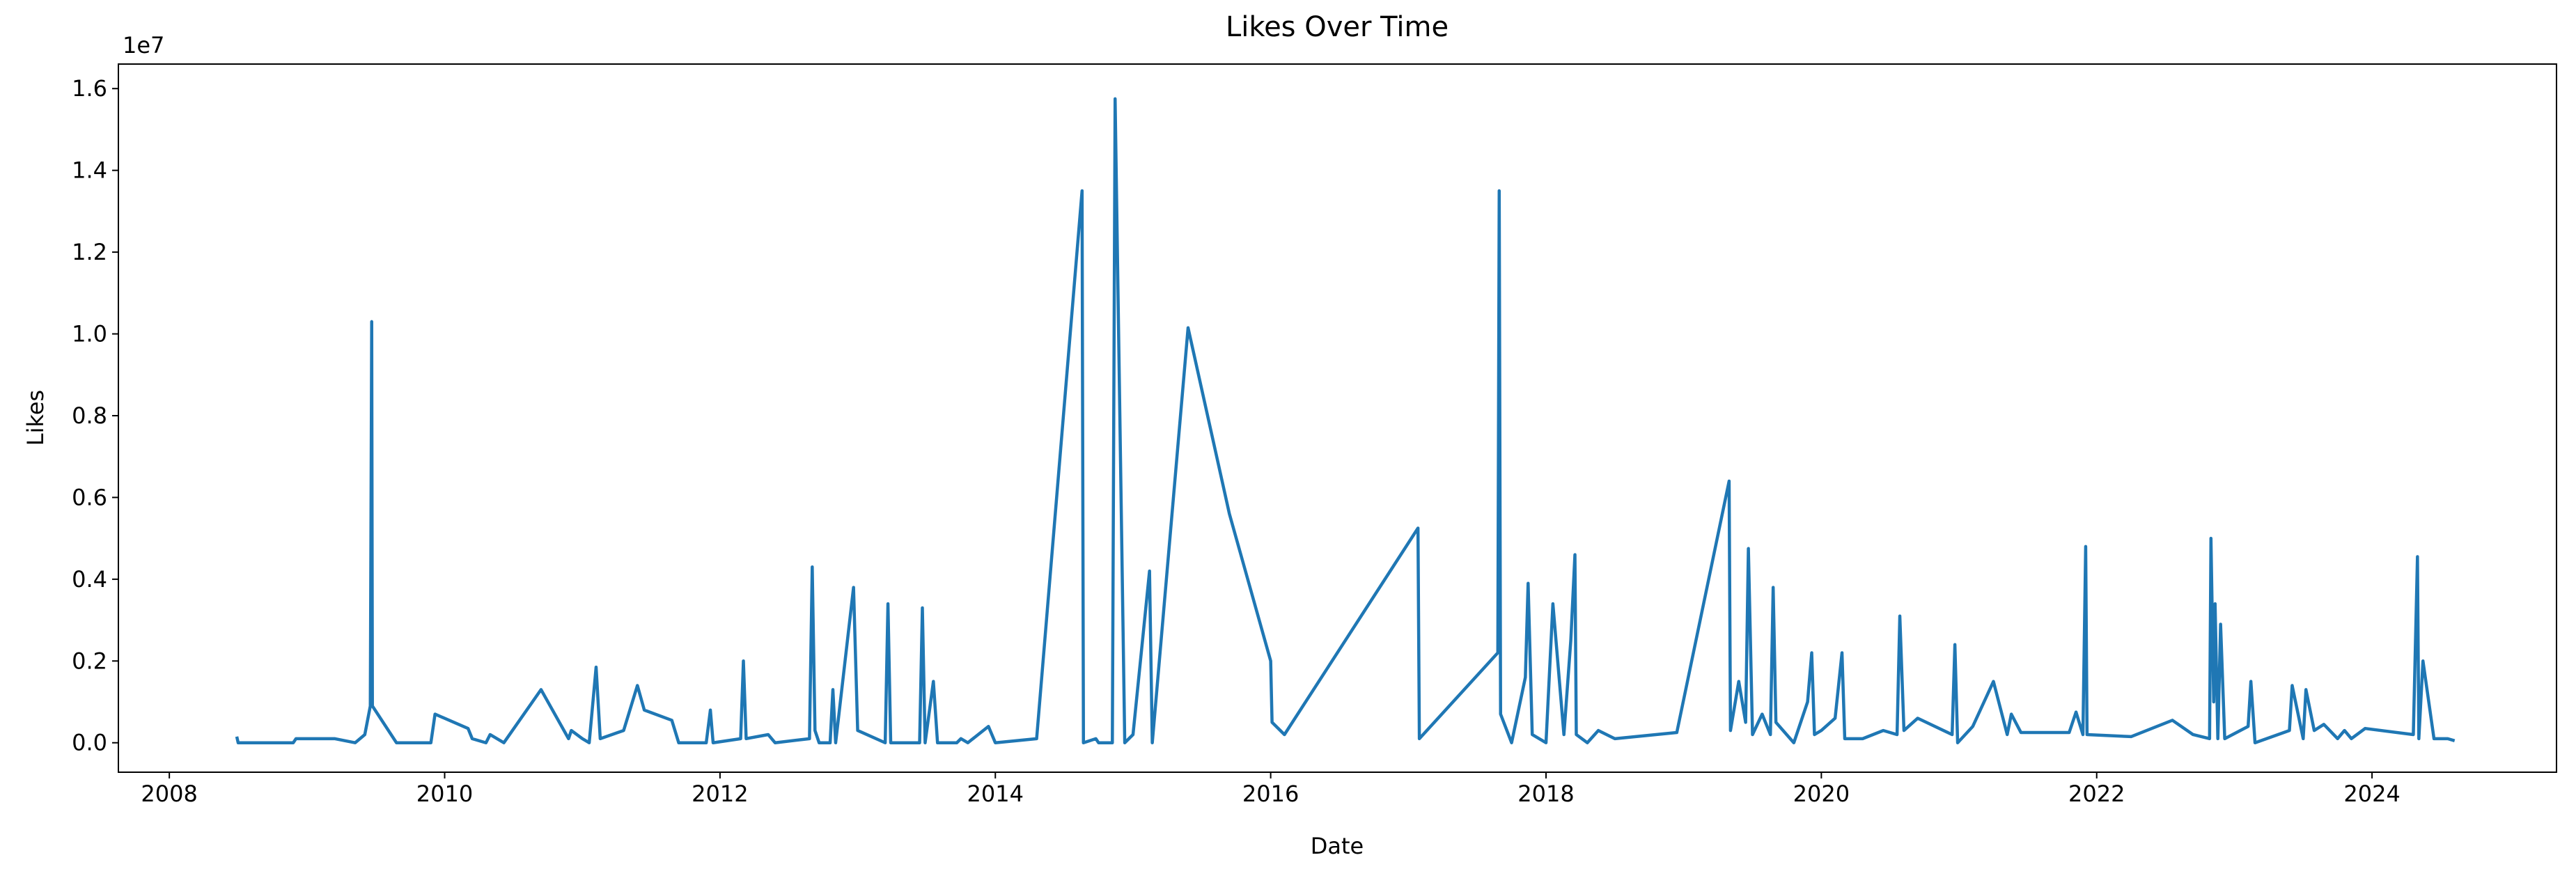  I want to click on y-tick-label: 1.2, so click(90, 252).